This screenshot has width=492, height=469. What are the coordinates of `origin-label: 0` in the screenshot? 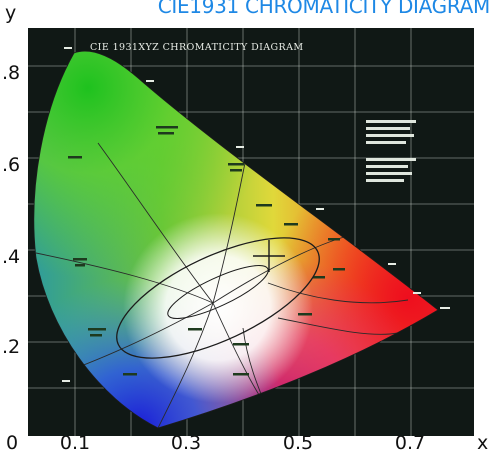 It's located at (12, 443).